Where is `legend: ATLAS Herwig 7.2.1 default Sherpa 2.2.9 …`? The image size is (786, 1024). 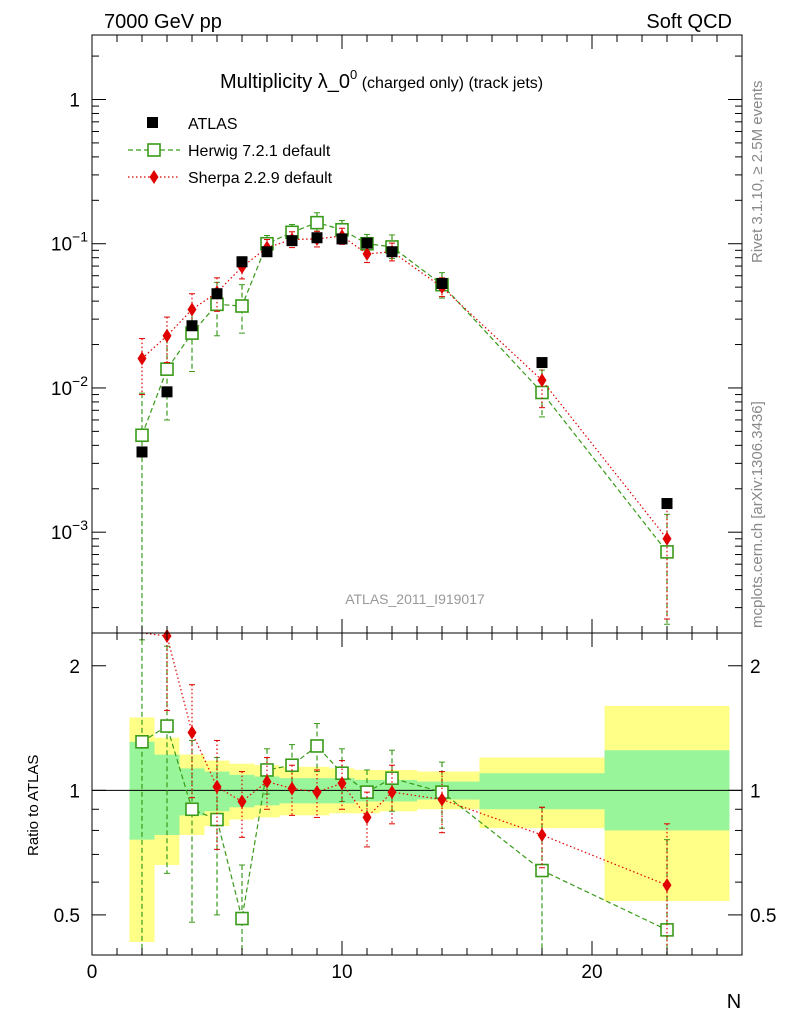 legend: ATLAS Herwig 7.2.1 default Sherpa 2.2.9 … is located at coordinates (230, 151).